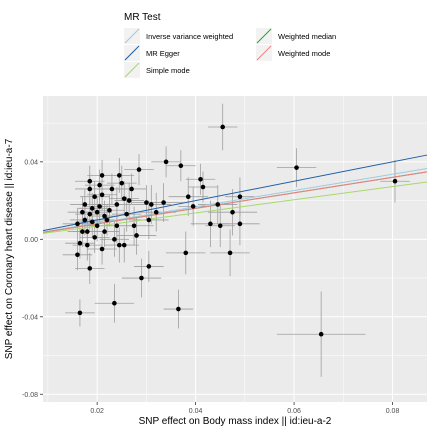 The image size is (432, 432). Describe the element at coordinates (307, 36) in the screenshot. I see `legend-label: Weighted median` at that location.